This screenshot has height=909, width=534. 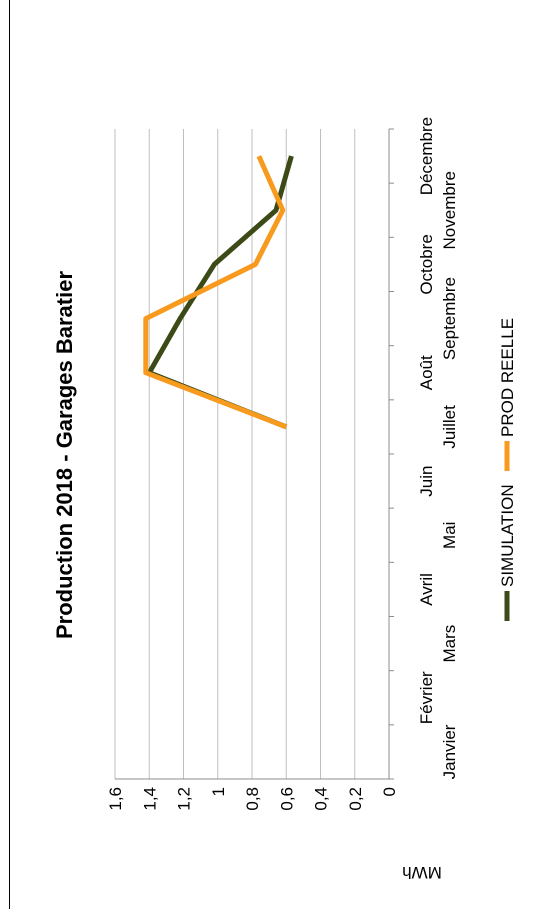 I want to click on y-tick-label: 0,4, so click(x=321, y=799).